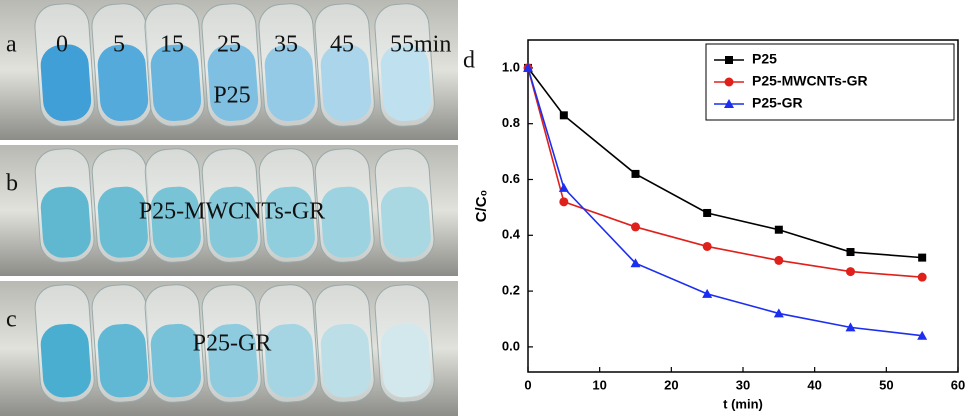 The height and width of the screenshot is (416, 969). I want to click on sample-label: P25-GR, so click(232, 344).